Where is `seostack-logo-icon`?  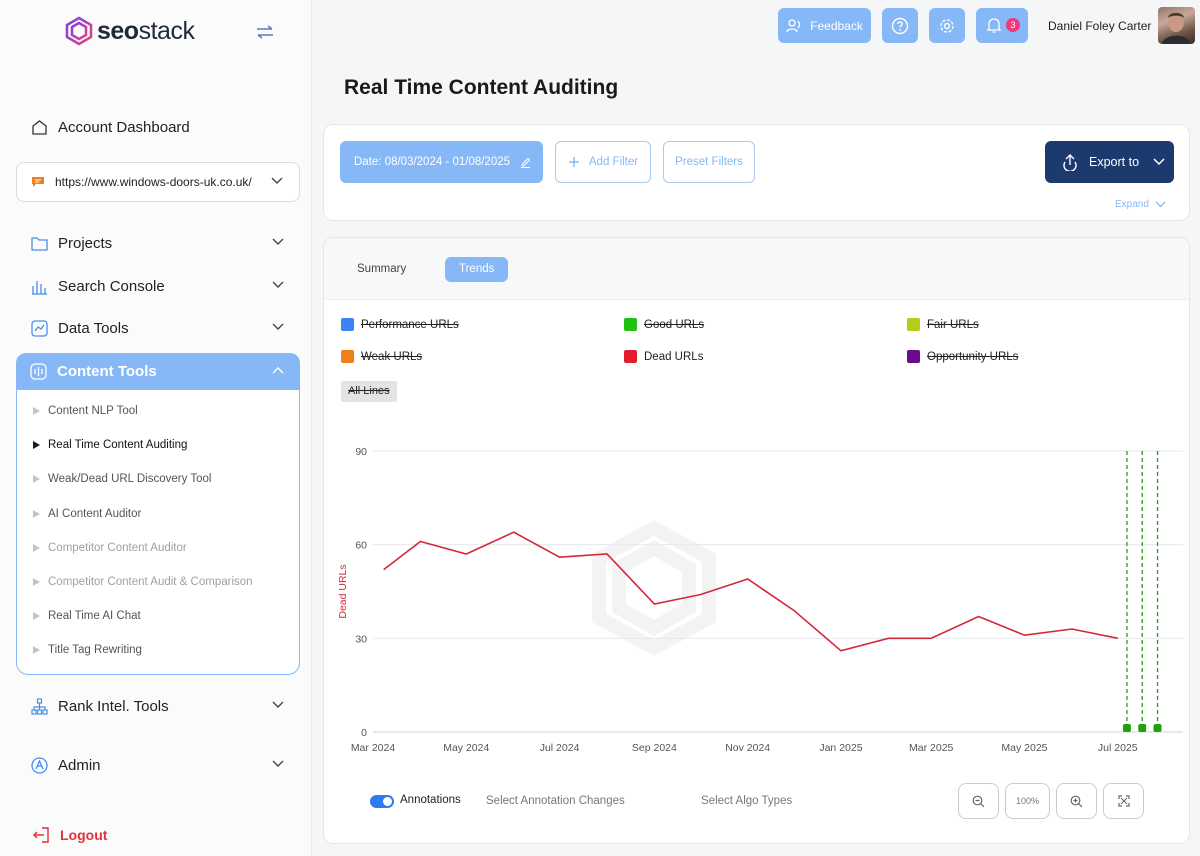 seostack-logo-icon is located at coordinates (79, 31).